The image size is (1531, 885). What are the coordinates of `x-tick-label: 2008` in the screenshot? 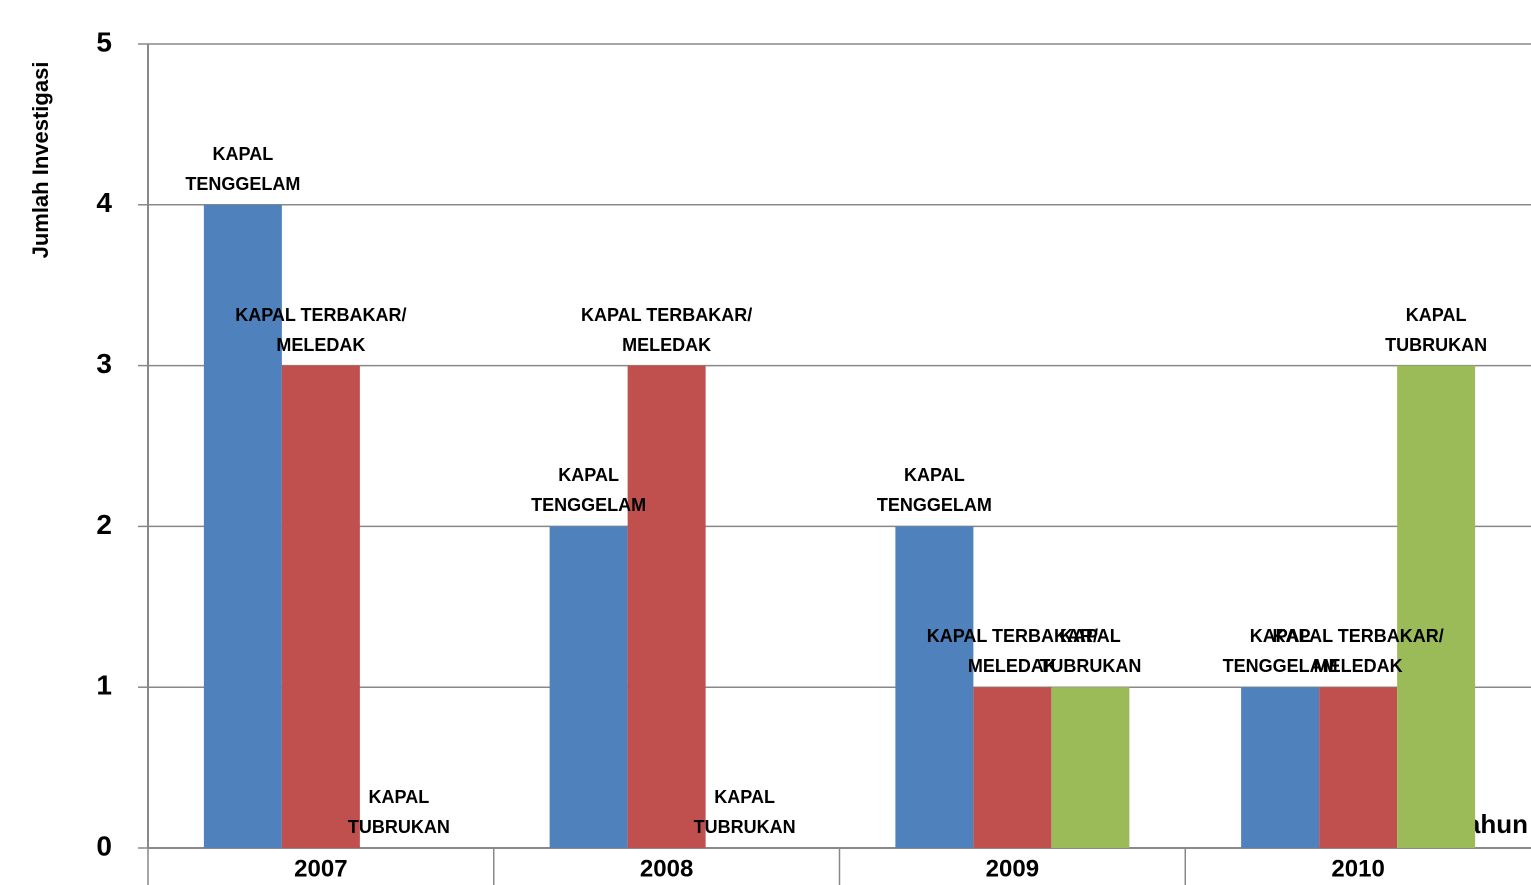 It's located at (666, 868).